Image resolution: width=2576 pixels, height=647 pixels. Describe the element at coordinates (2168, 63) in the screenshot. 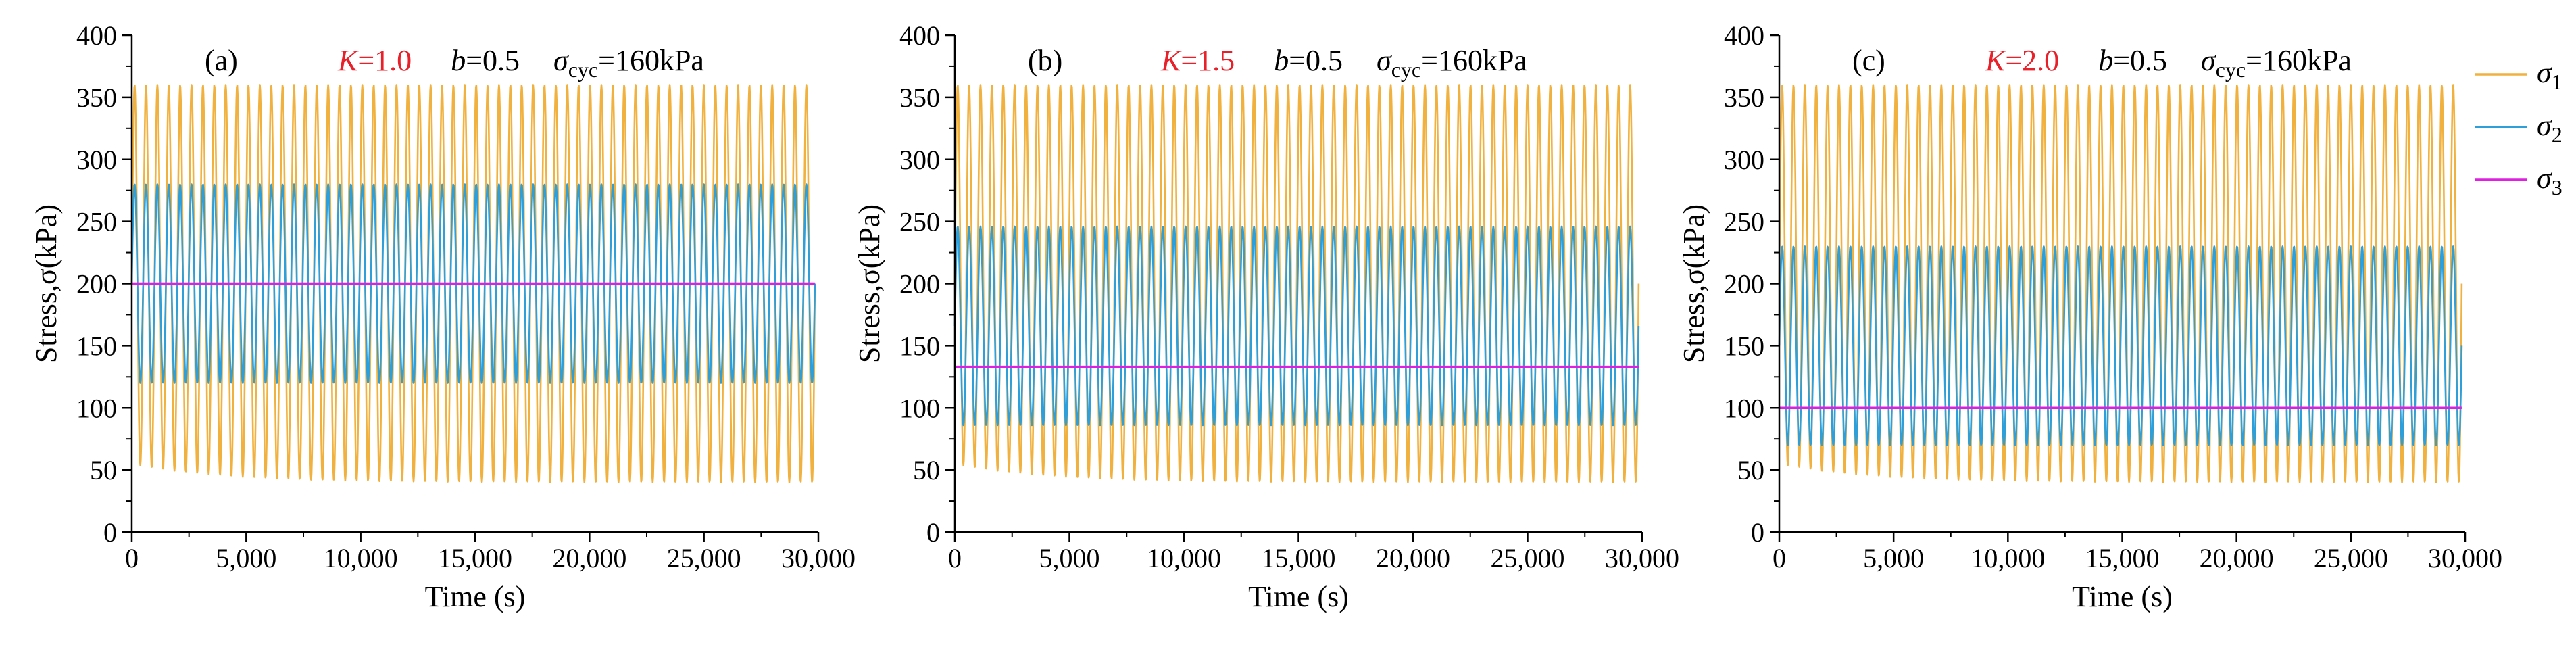

I see `parameter-annotation: K=2.0 b=0.5 σcyc=160kPa` at that location.